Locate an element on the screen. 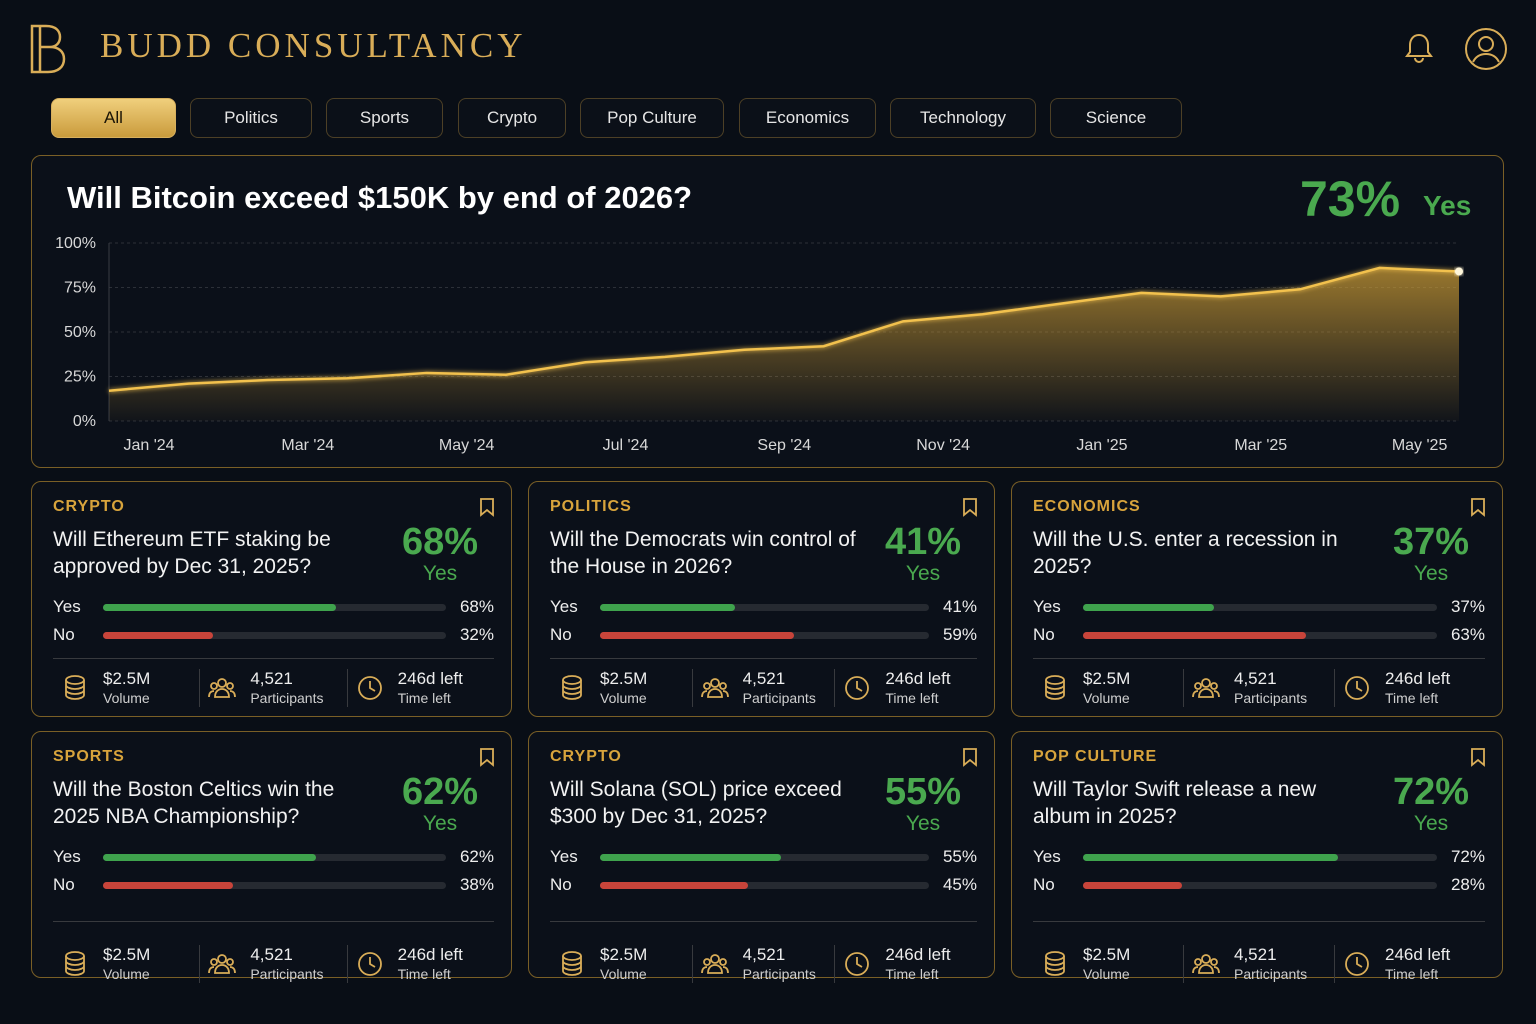 Image resolution: width=1536 pixels, height=1024 pixels. filter-tab: Crypto is located at coordinates (512, 118).